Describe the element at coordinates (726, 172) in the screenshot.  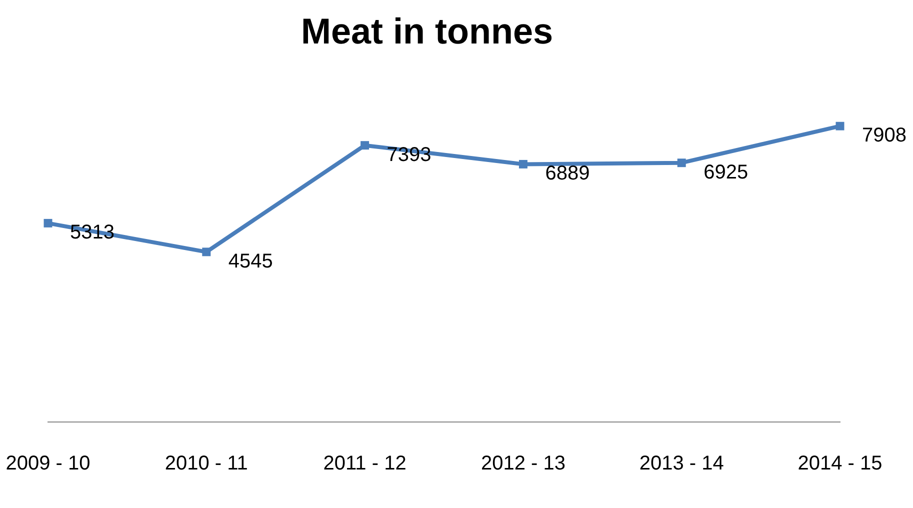
I see `data-label: 6925` at that location.